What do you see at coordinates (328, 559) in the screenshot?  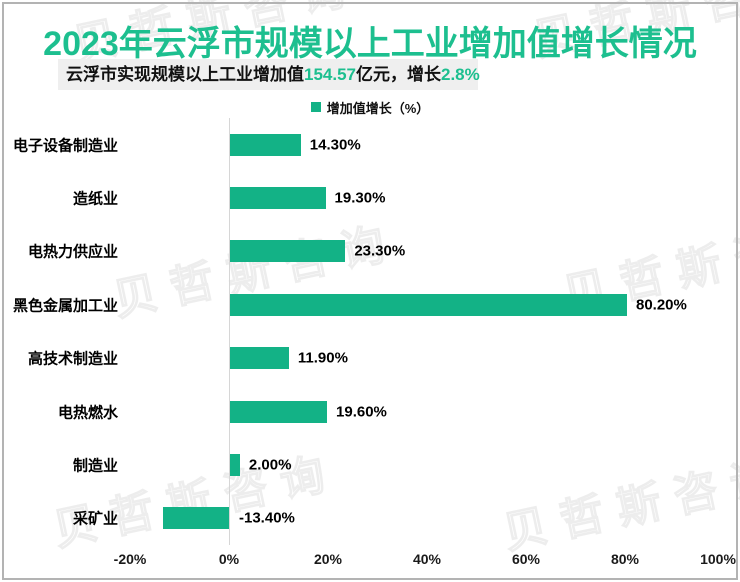 I see `x-axis-tick-label: 20%` at bounding box center [328, 559].